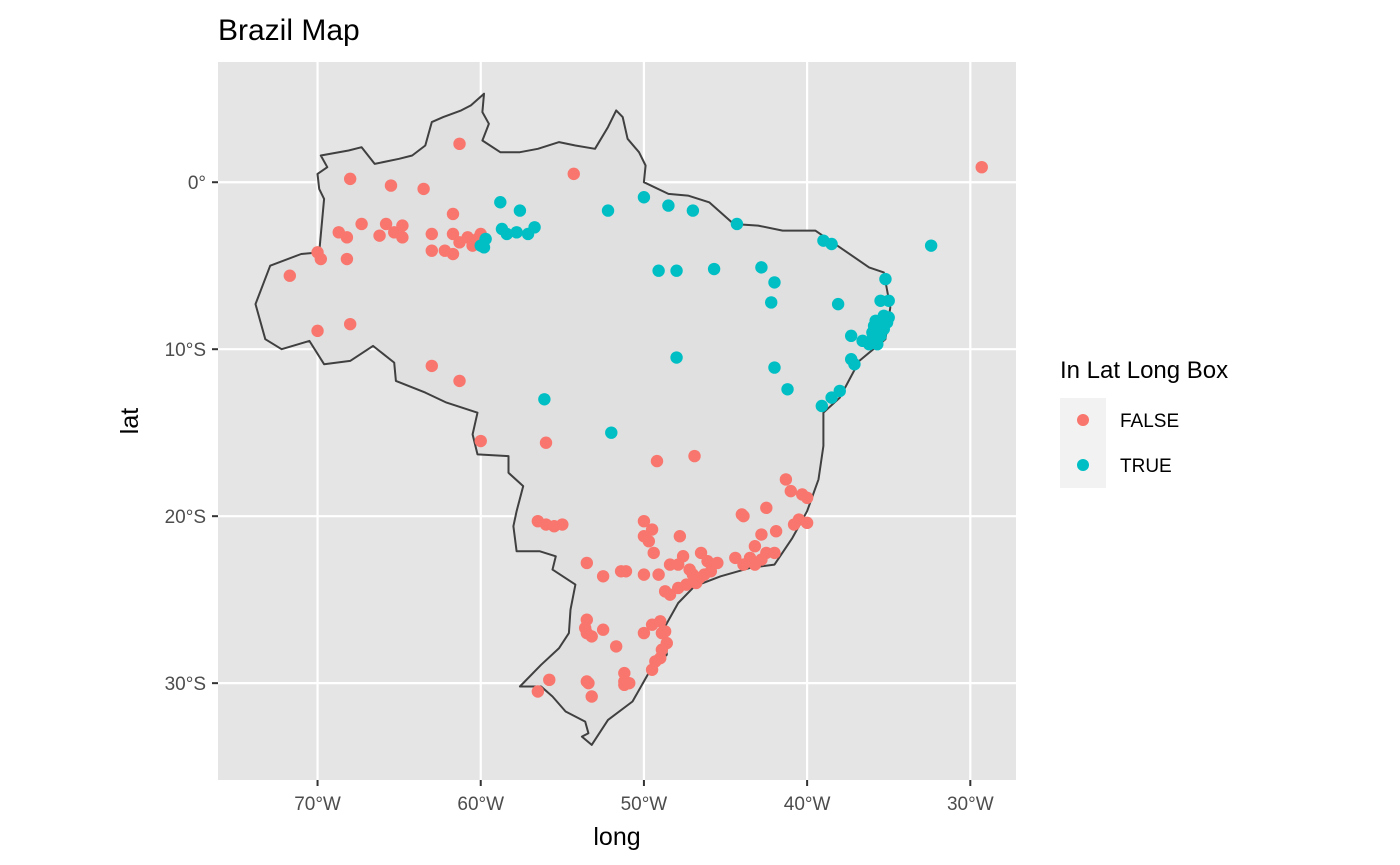 Image resolution: width=1400 pixels, height=865 pixels. What do you see at coordinates (317, 804) in the screenshot?
I see `x-tick-label-0: 70°W` at bounding box center [317, 804].